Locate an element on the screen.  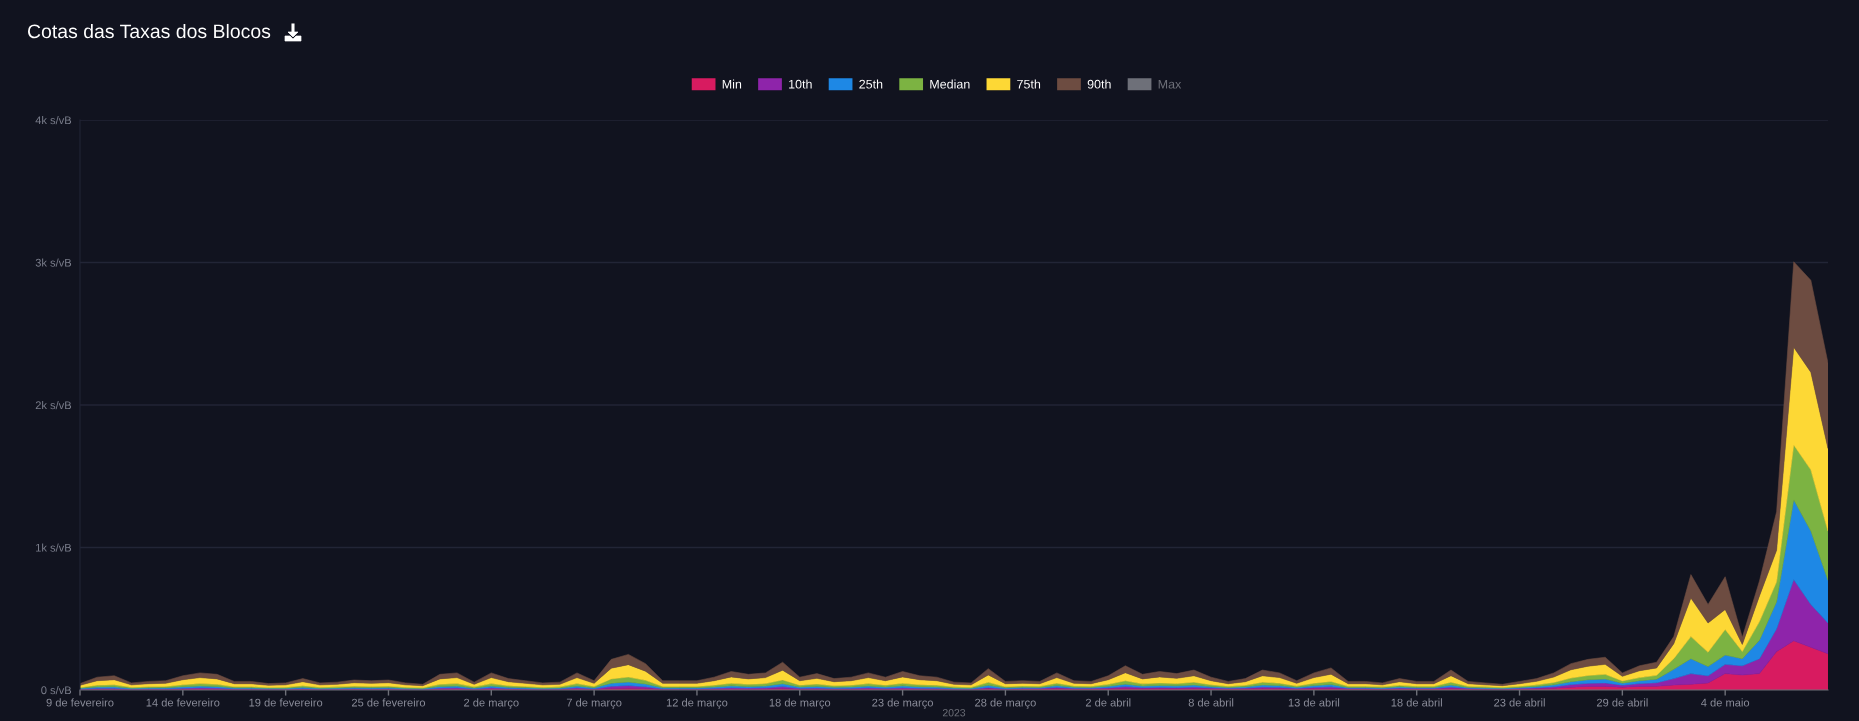
x-tick-label: 7 de março is located at coordinates (594, 703).